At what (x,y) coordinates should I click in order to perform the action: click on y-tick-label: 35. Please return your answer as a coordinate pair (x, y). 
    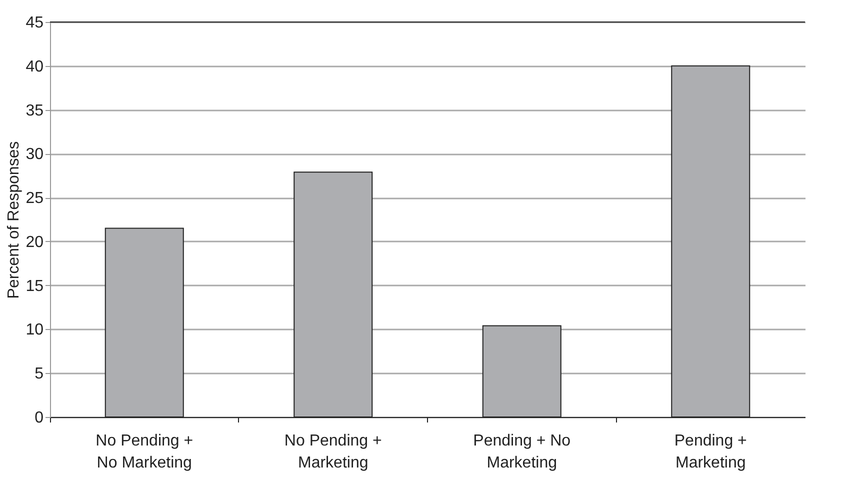
    Looking at the image, I should click on (35, 111).